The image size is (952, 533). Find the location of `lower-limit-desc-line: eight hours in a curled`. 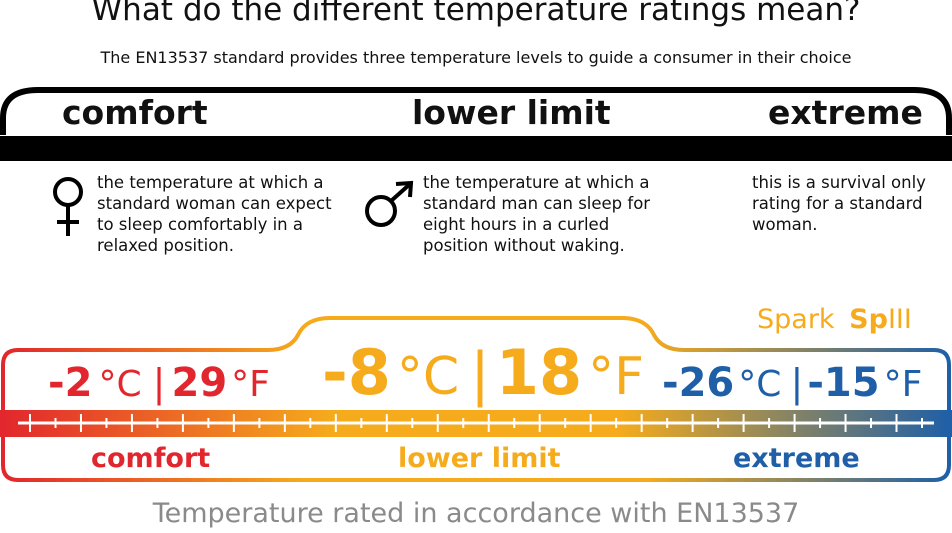

lower-limit-desc-line: eight hours in a curled is located at coordinates (516, 224).